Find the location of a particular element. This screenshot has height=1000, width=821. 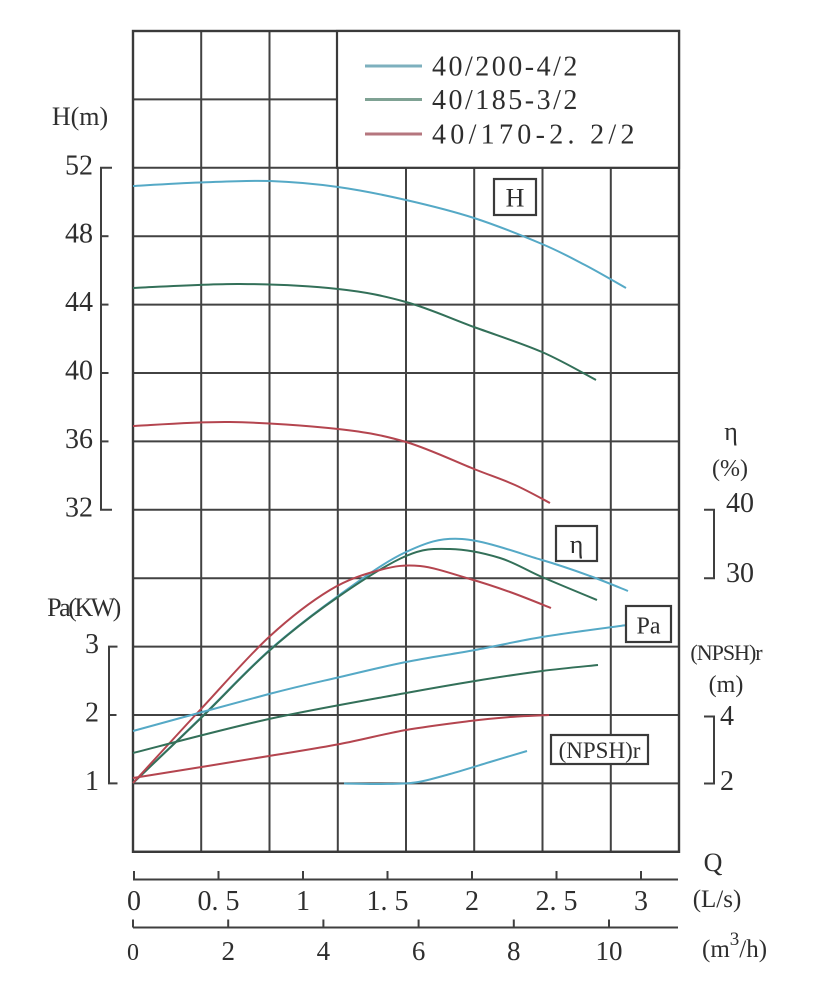

svg-text: (L/s) is located at coordinates (717, 899).